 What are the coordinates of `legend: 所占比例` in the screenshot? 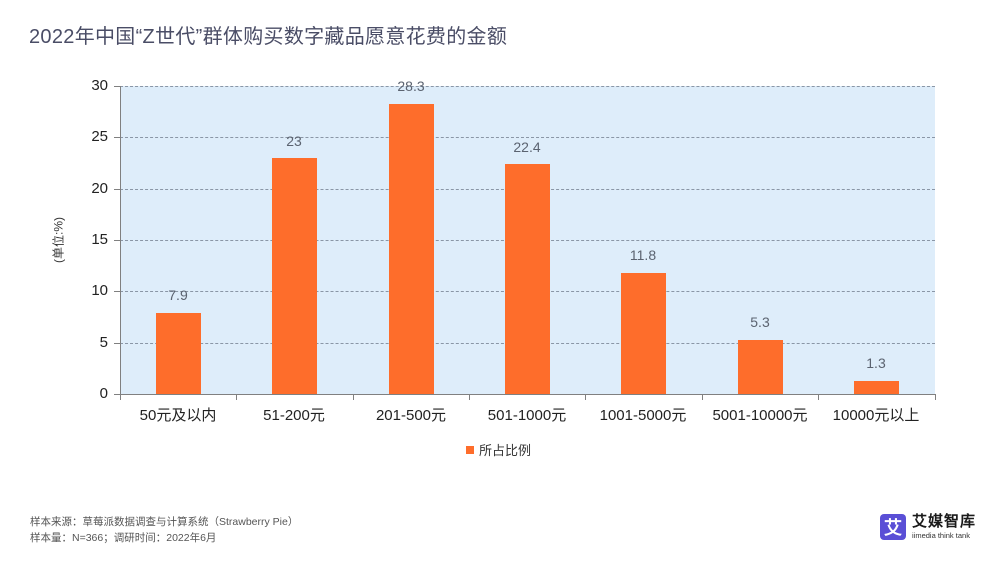 It's located at (498, 449).